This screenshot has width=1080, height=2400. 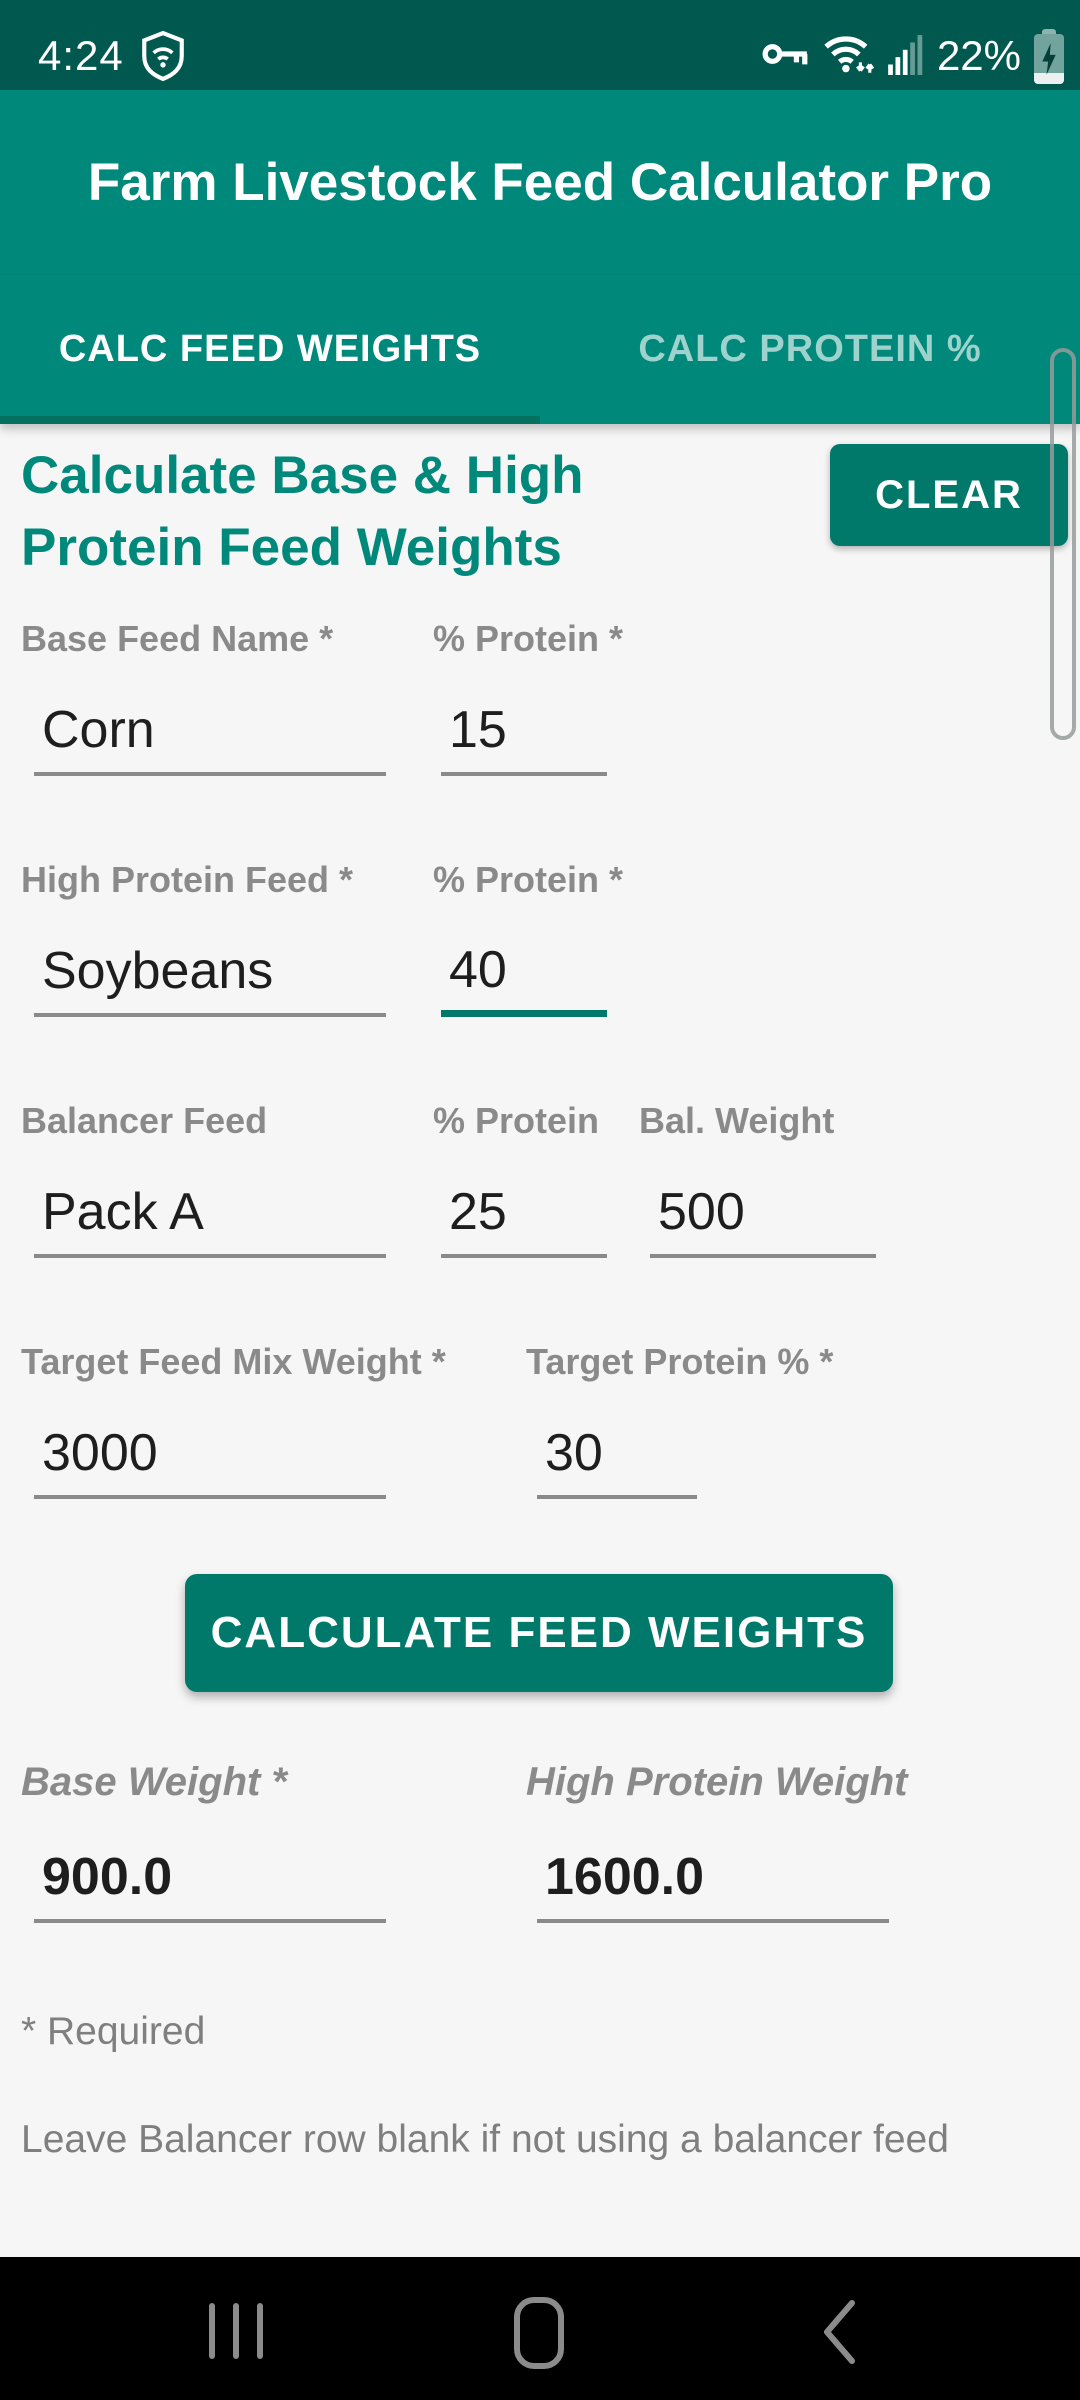 I want to click on high-protein-weight-result-label: High Protein Weight, so click(x=717, y=1782).